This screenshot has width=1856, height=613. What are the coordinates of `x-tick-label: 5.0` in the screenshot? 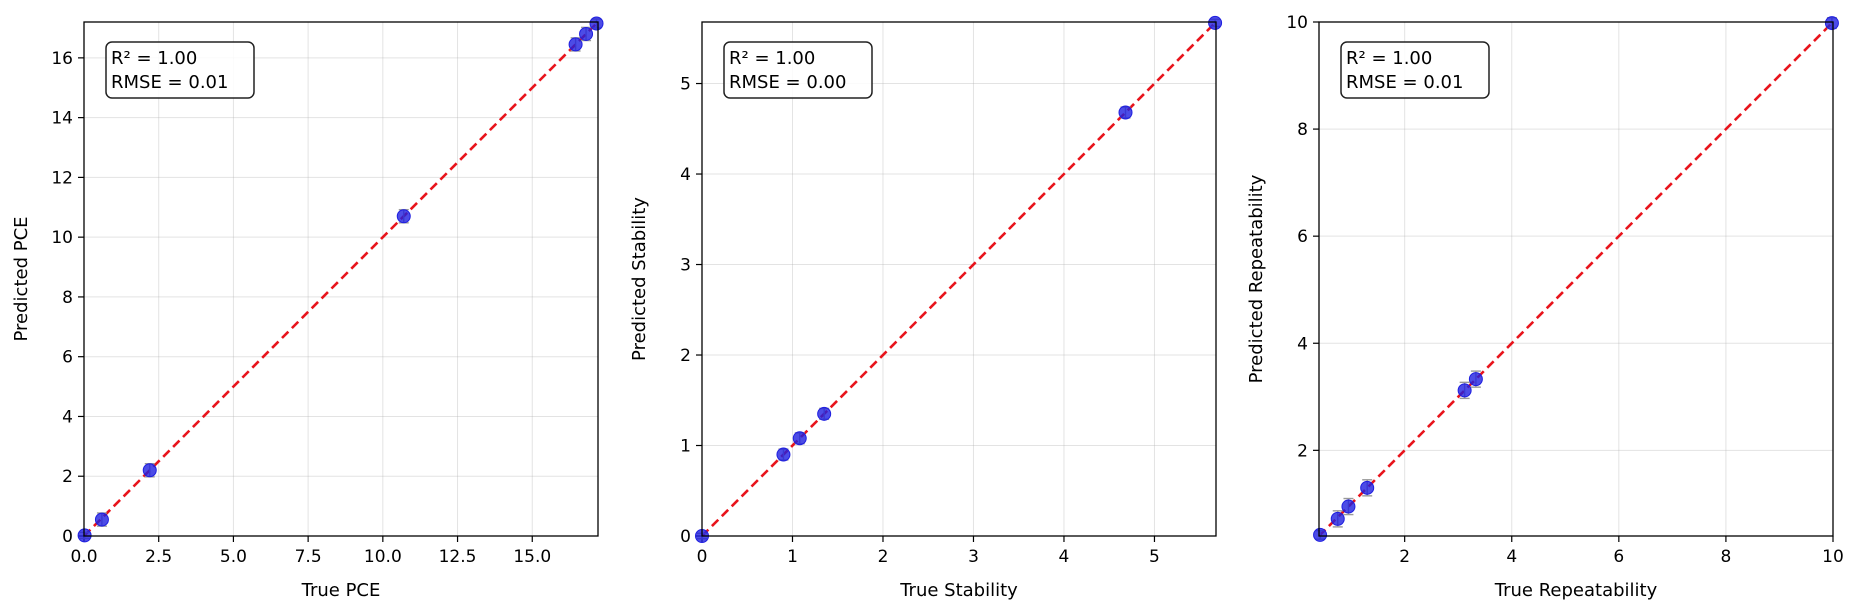 It's located at (233, 557).